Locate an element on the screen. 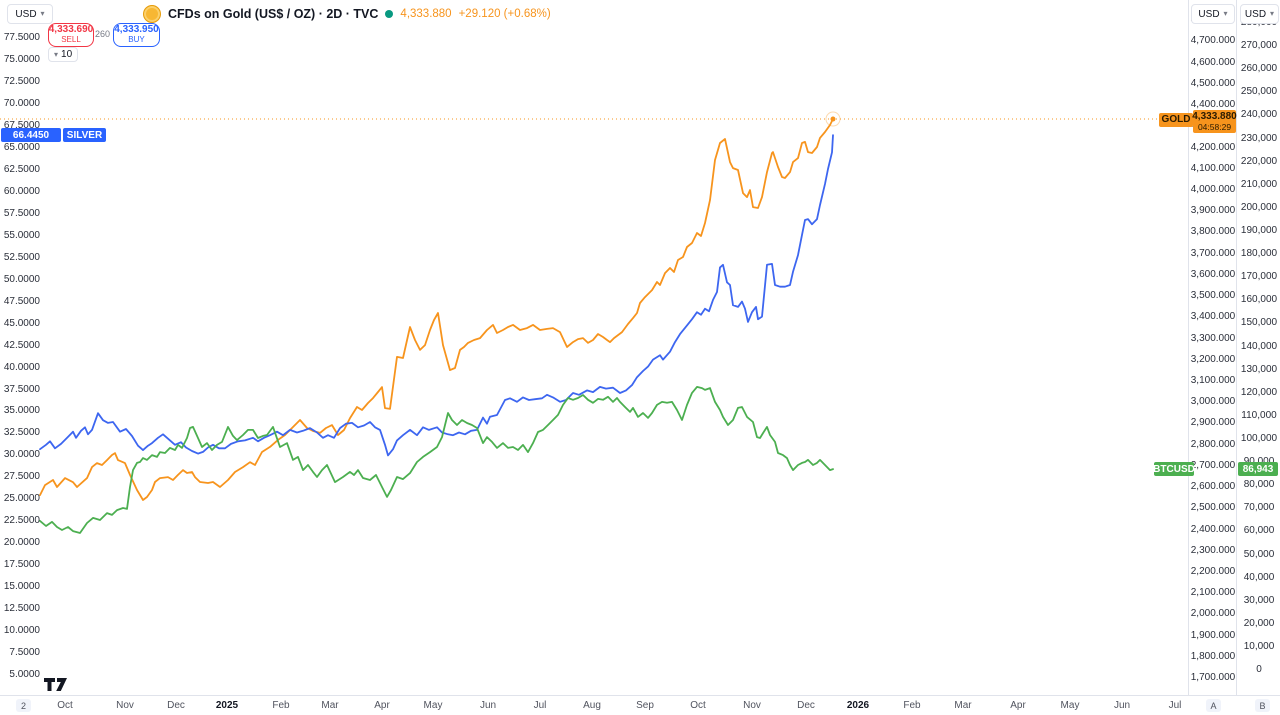  btc-axis-tick-label: 80,000 is located at coordinates (1259, 485).